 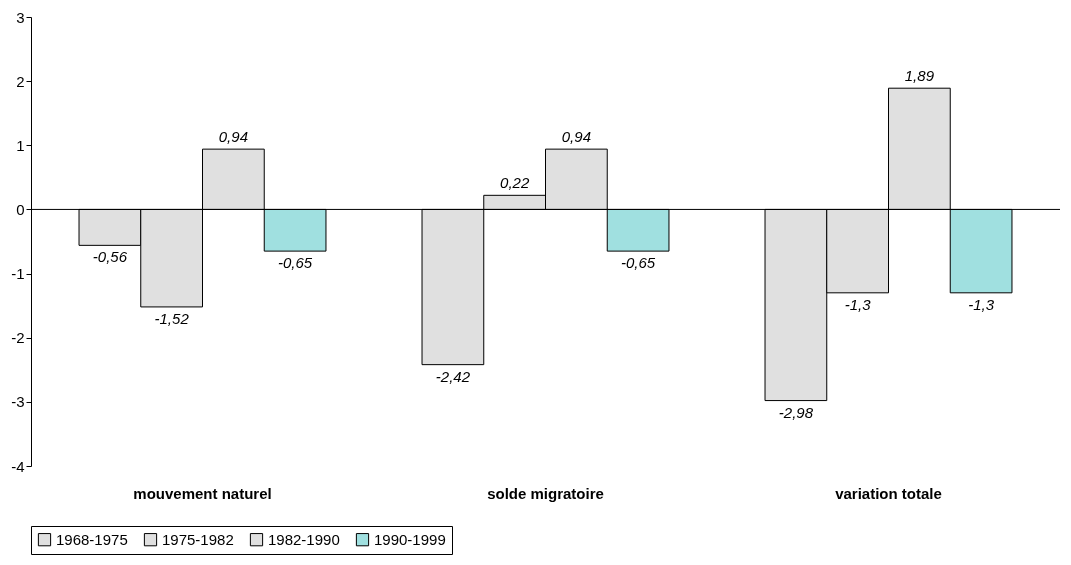 What do you see at coordinates (304, 539) in the screenshot?
I see `legend-label: 1982-1990` at bounding box center [304, 539].